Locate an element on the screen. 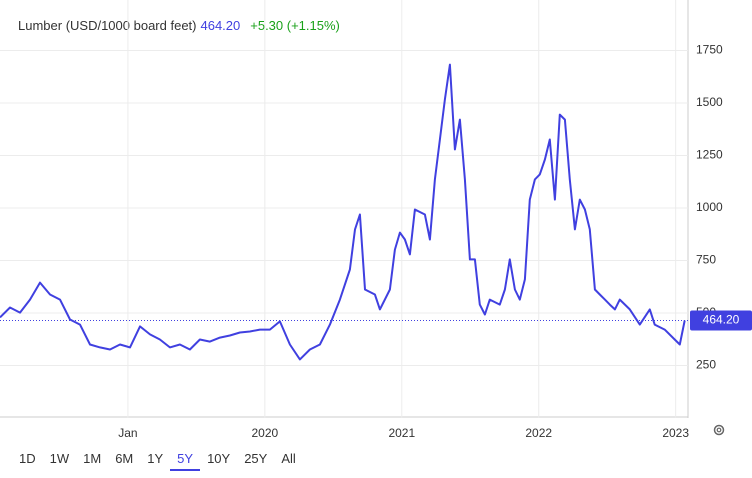 This screenshot has height=478, width=752. x-tick-label: 2023 is located at coordinates (675, 433).